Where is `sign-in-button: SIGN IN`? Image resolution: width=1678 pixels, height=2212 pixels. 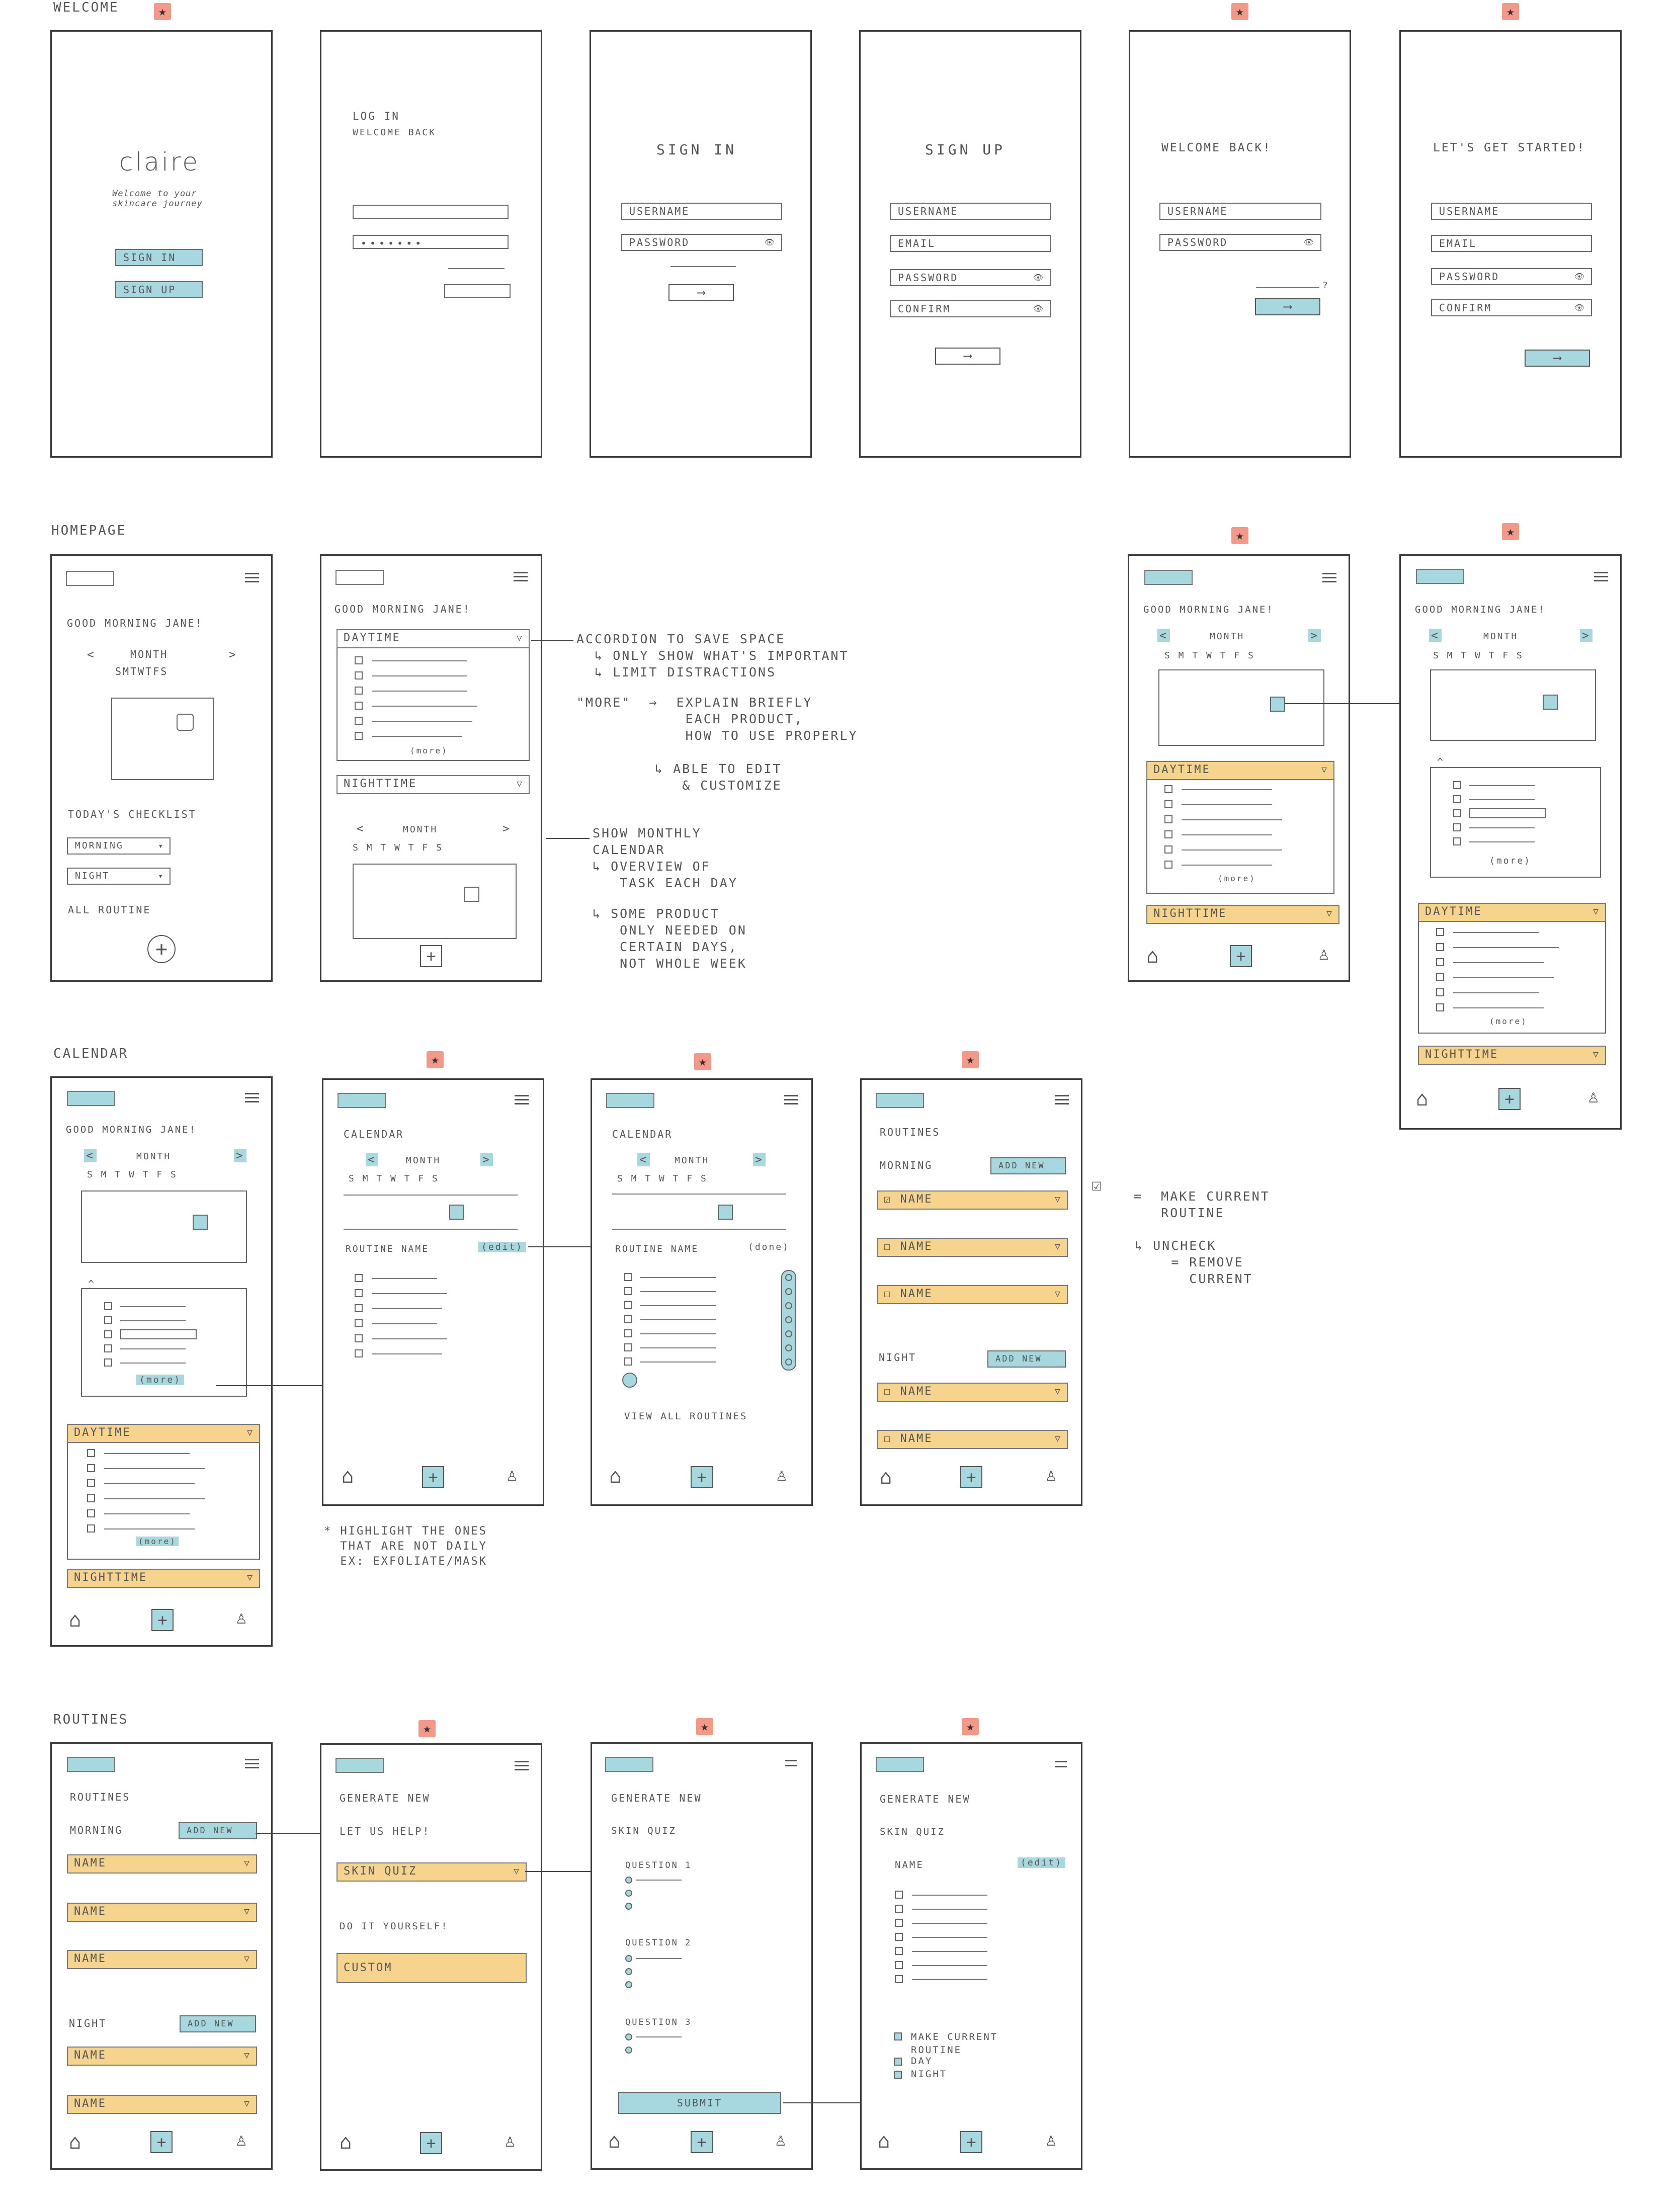 sign-in-button: SIGN IN is located at coordinates (159, 257).